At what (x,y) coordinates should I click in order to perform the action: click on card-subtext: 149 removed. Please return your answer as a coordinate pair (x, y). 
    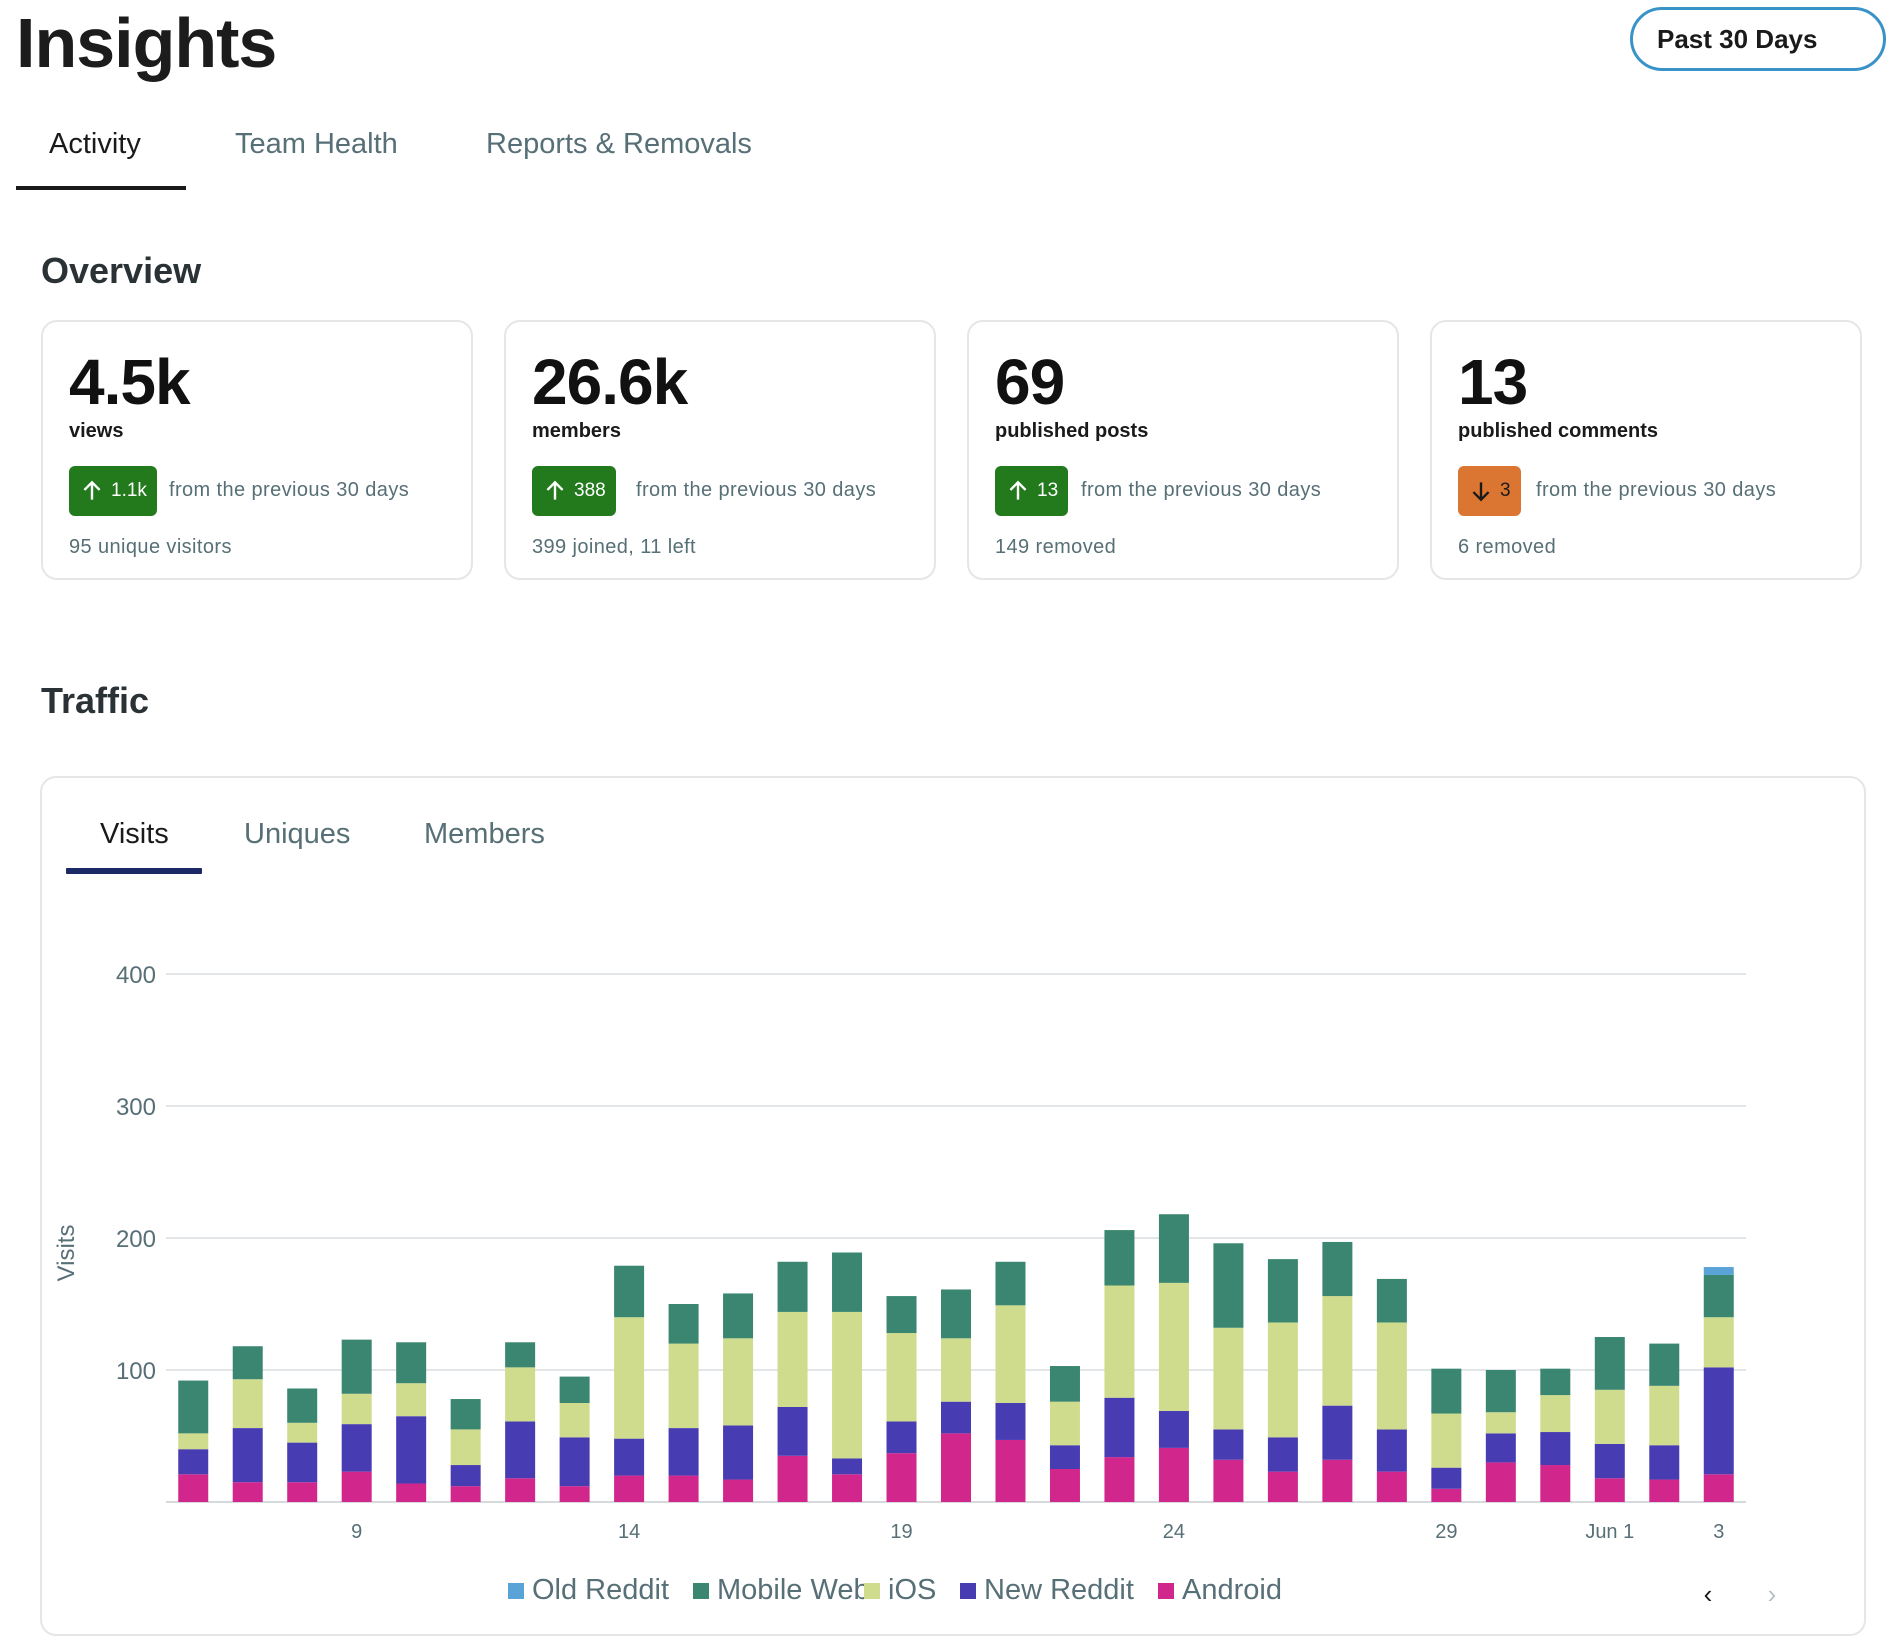
    Looking at the image, I should click on (1056, 547).